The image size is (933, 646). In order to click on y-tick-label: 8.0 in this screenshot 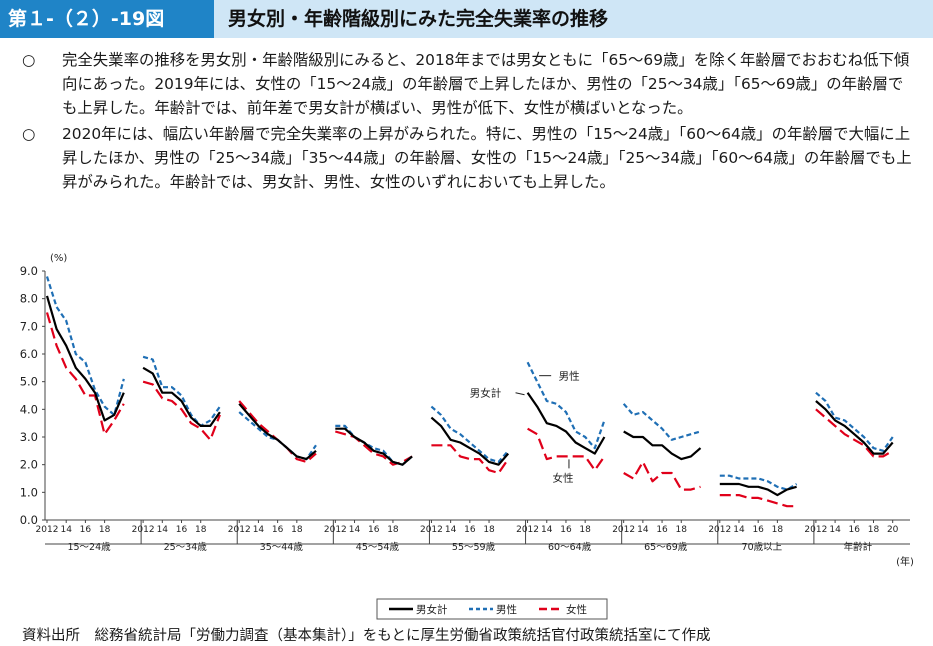, I will do `click(29, 299)`.